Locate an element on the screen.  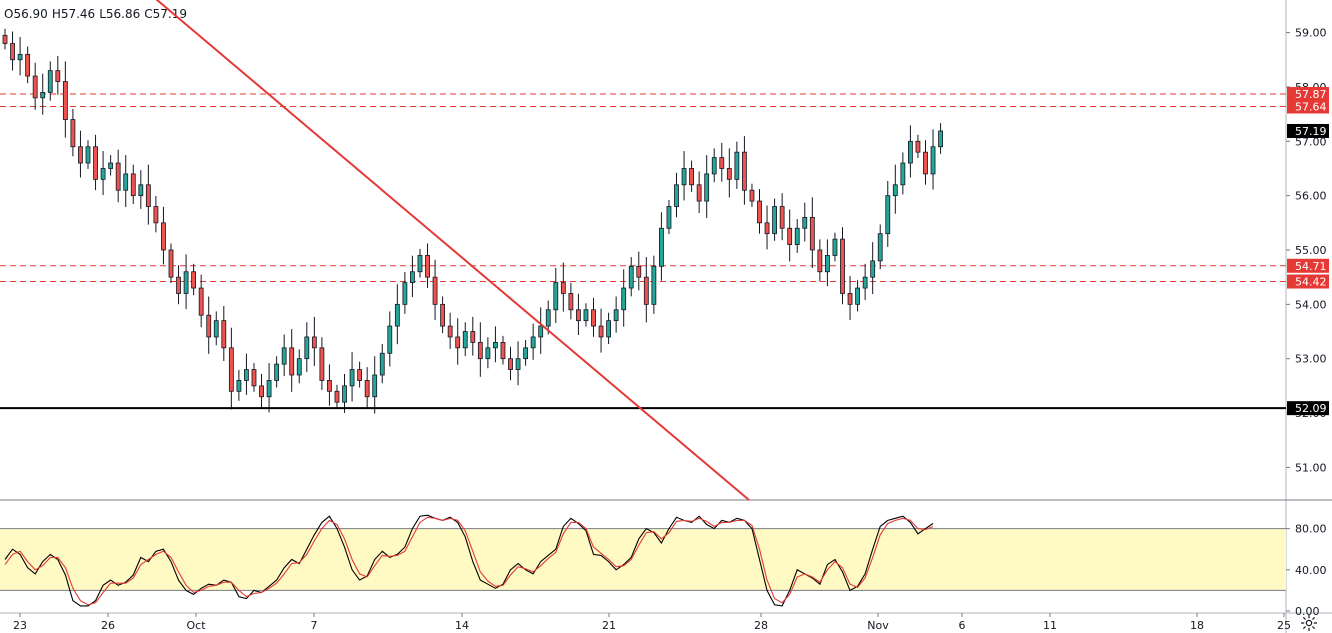
gear-icon is located at coordinates (1309, 623).